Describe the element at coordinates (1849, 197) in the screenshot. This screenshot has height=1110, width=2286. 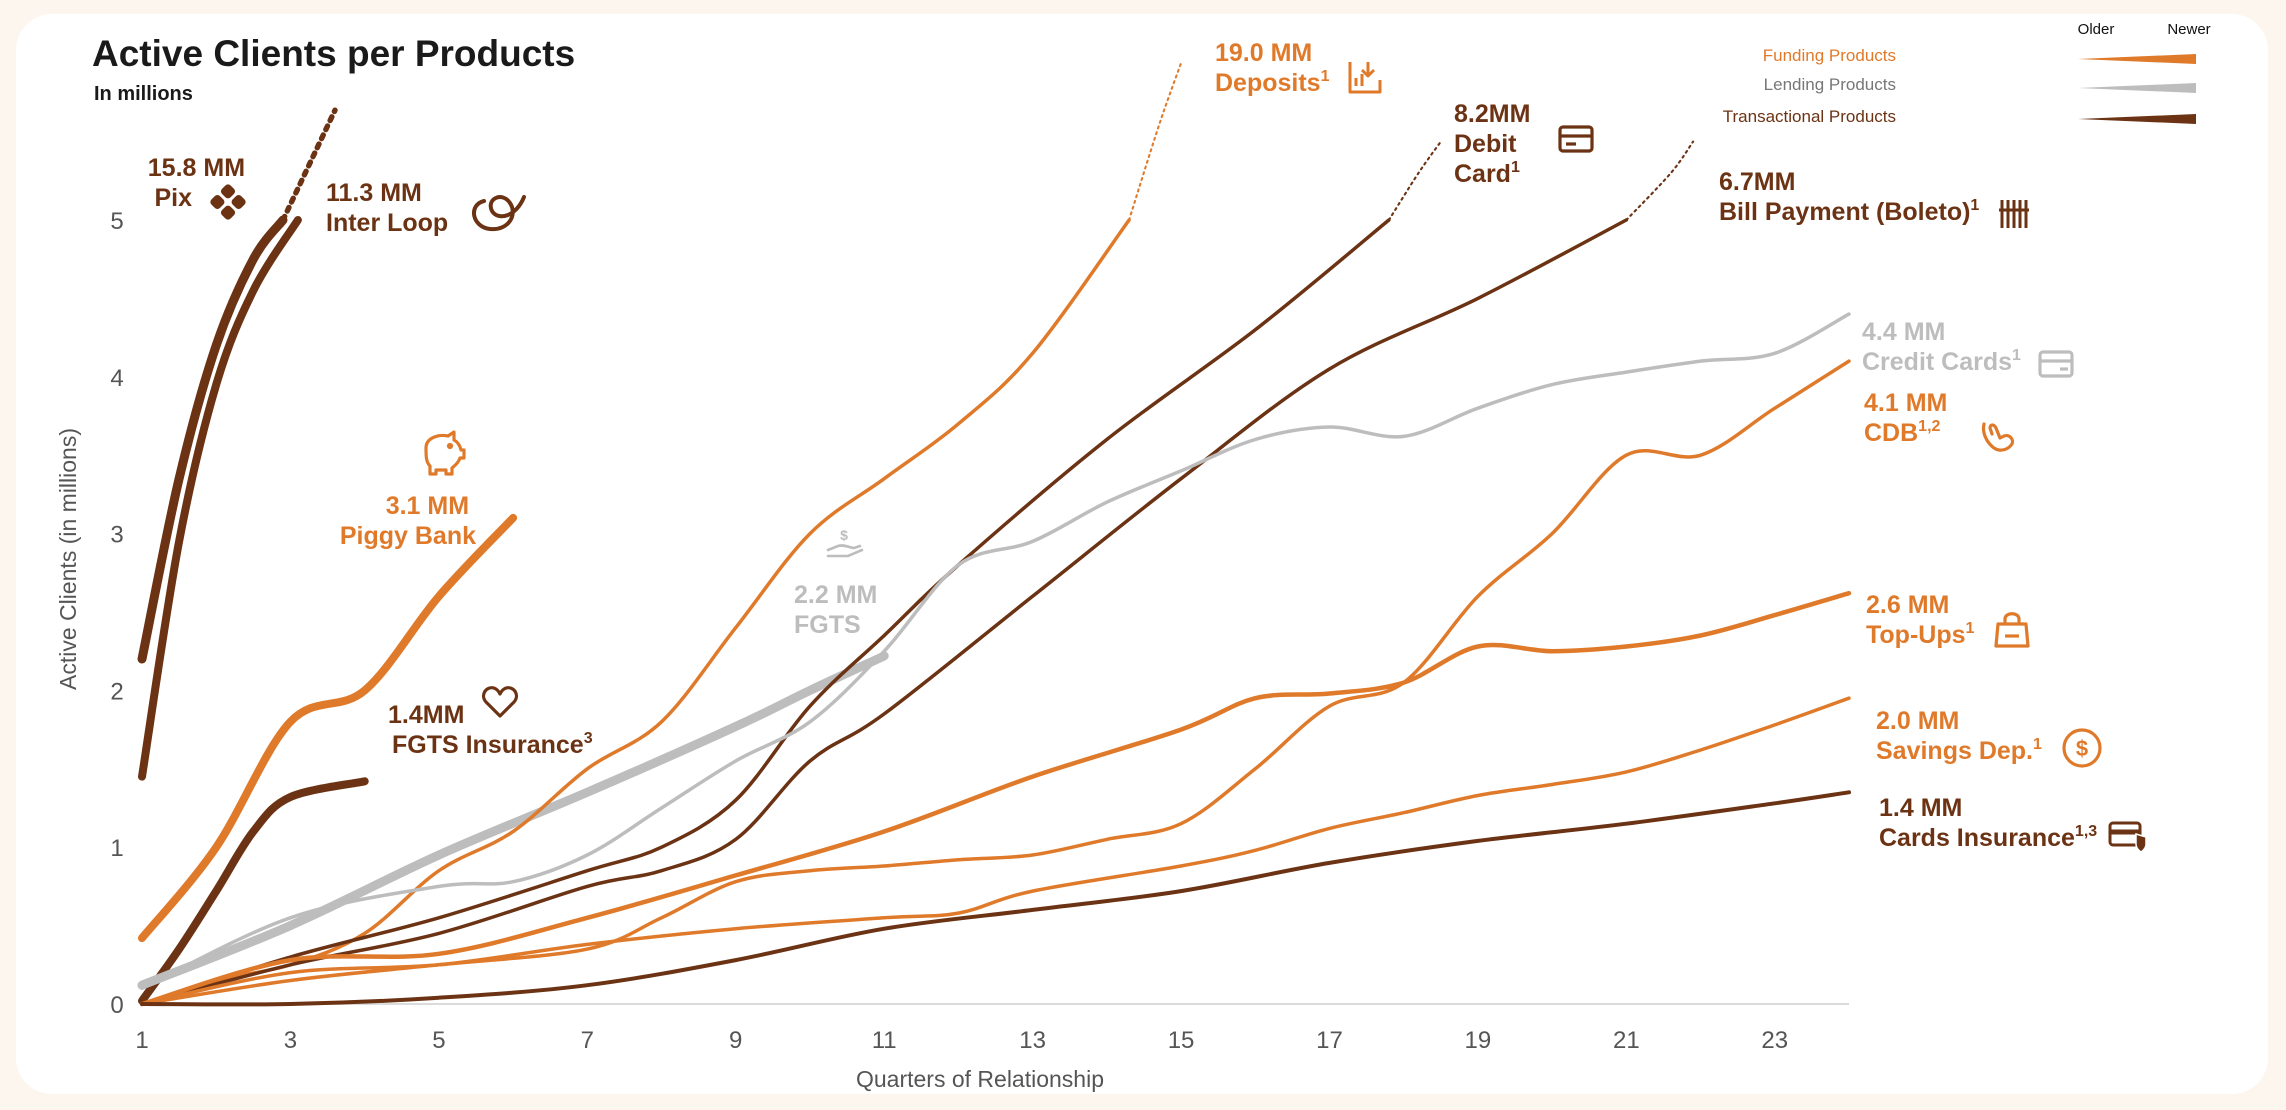
I see `bill-payment-annotation: 6.7MM Bill Payment (Boleto)1` at that location.